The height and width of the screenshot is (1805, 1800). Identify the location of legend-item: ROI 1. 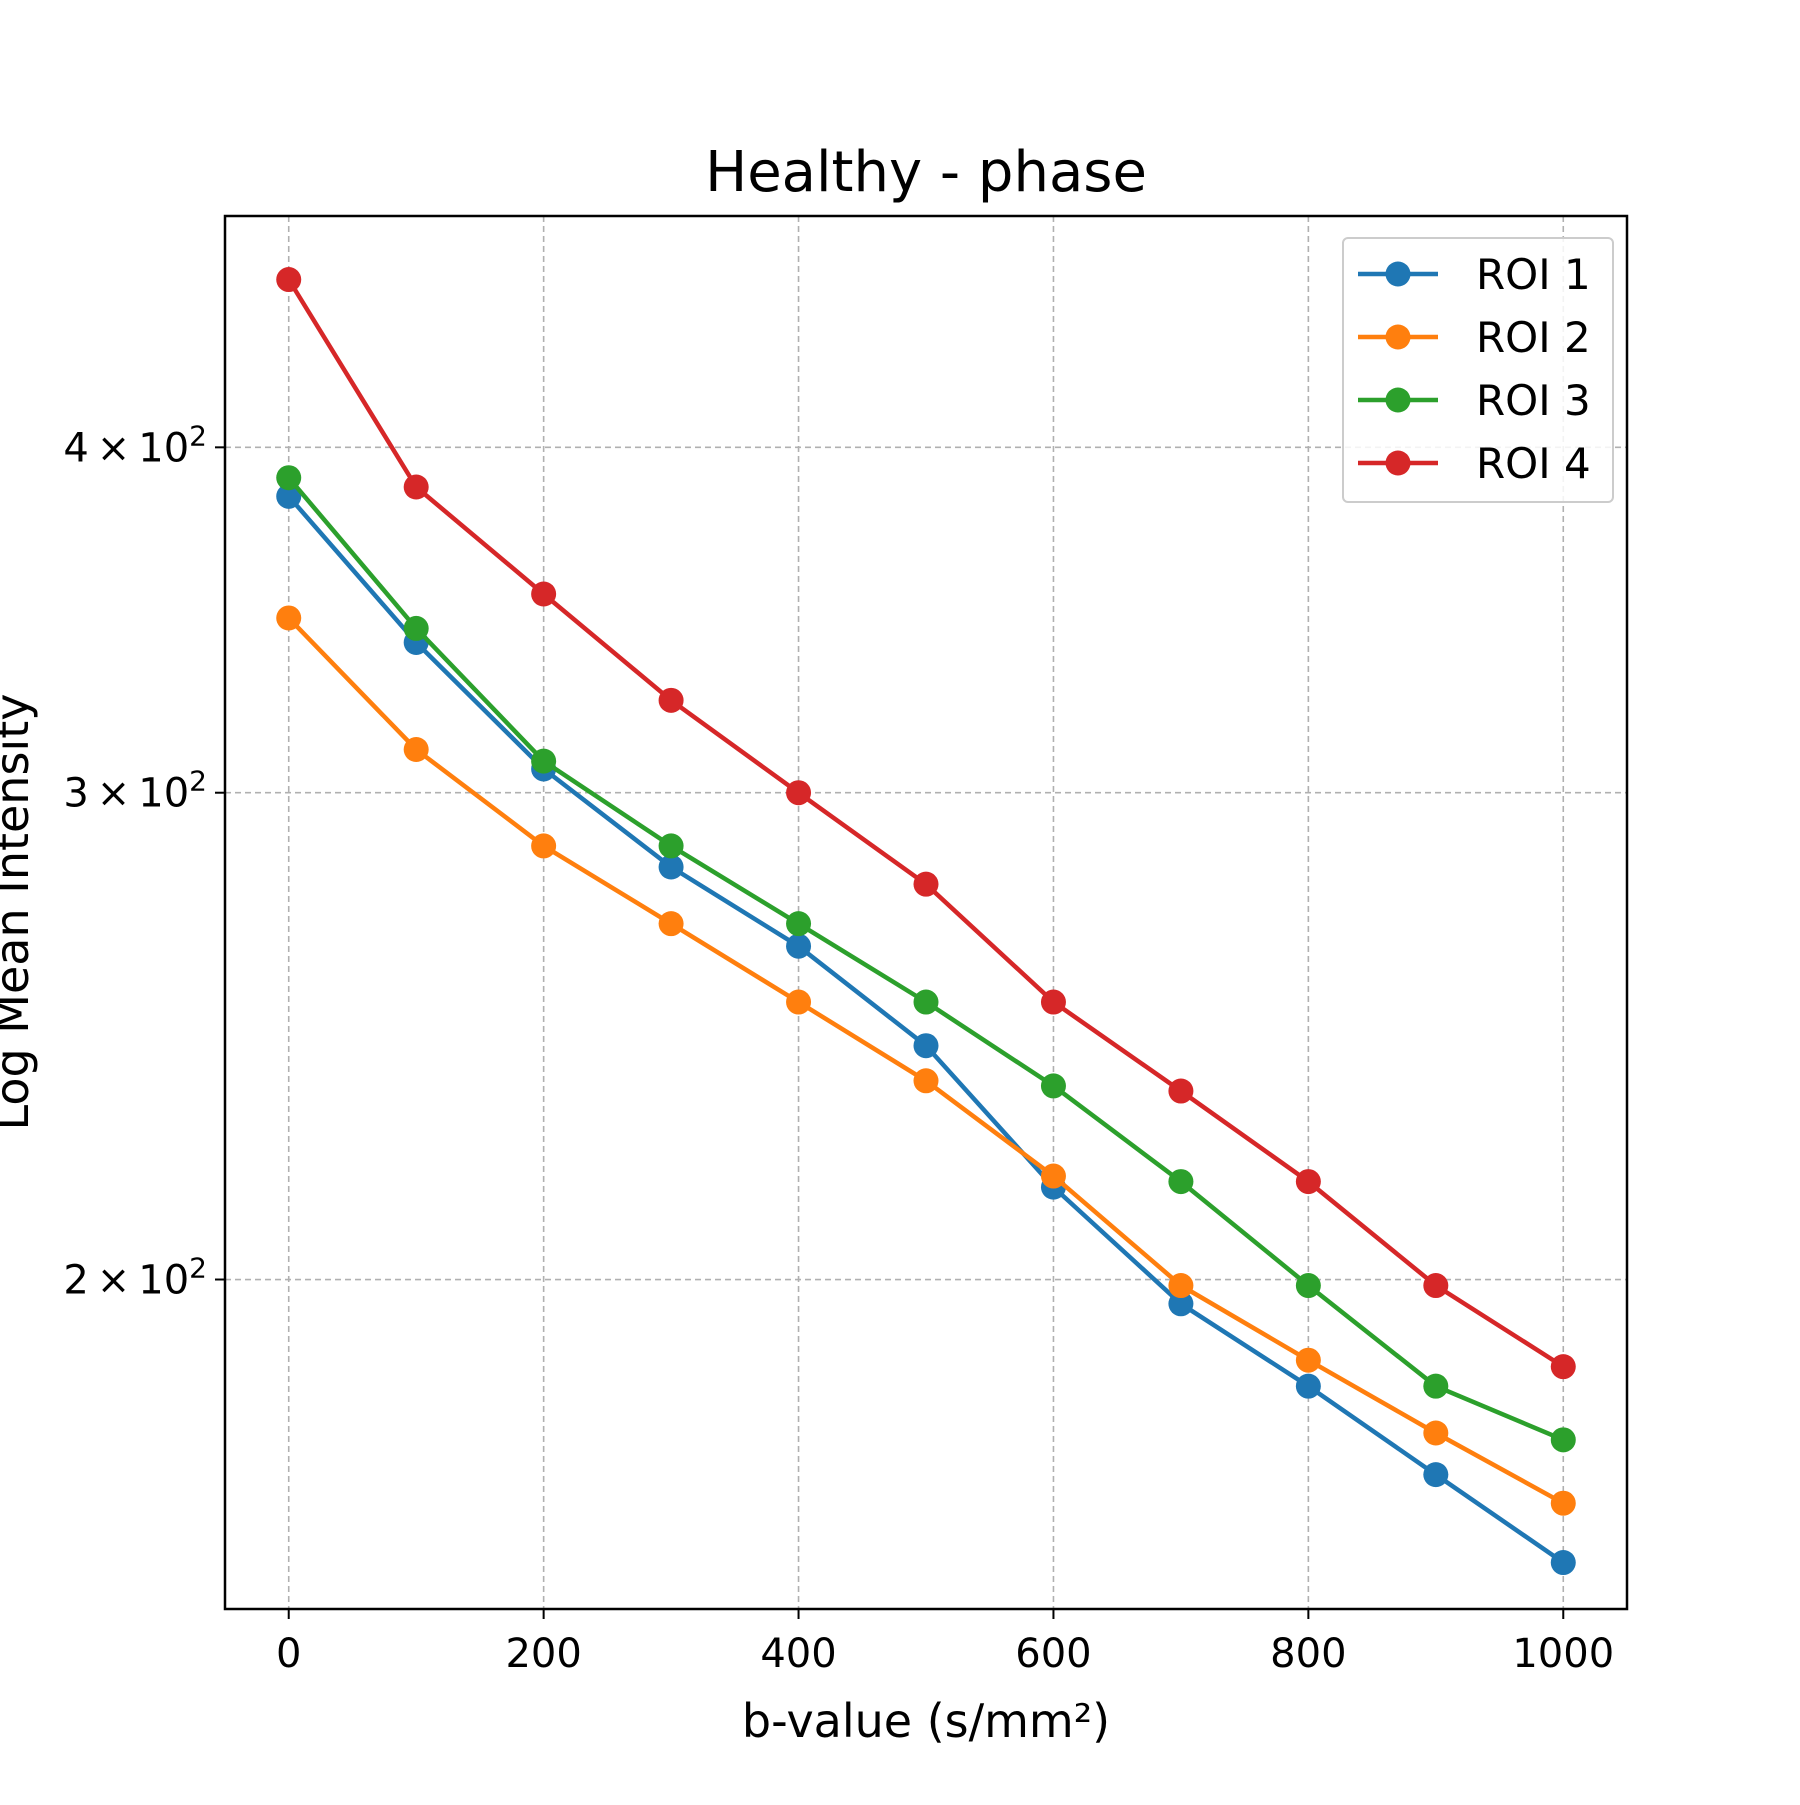
(1474, 274).